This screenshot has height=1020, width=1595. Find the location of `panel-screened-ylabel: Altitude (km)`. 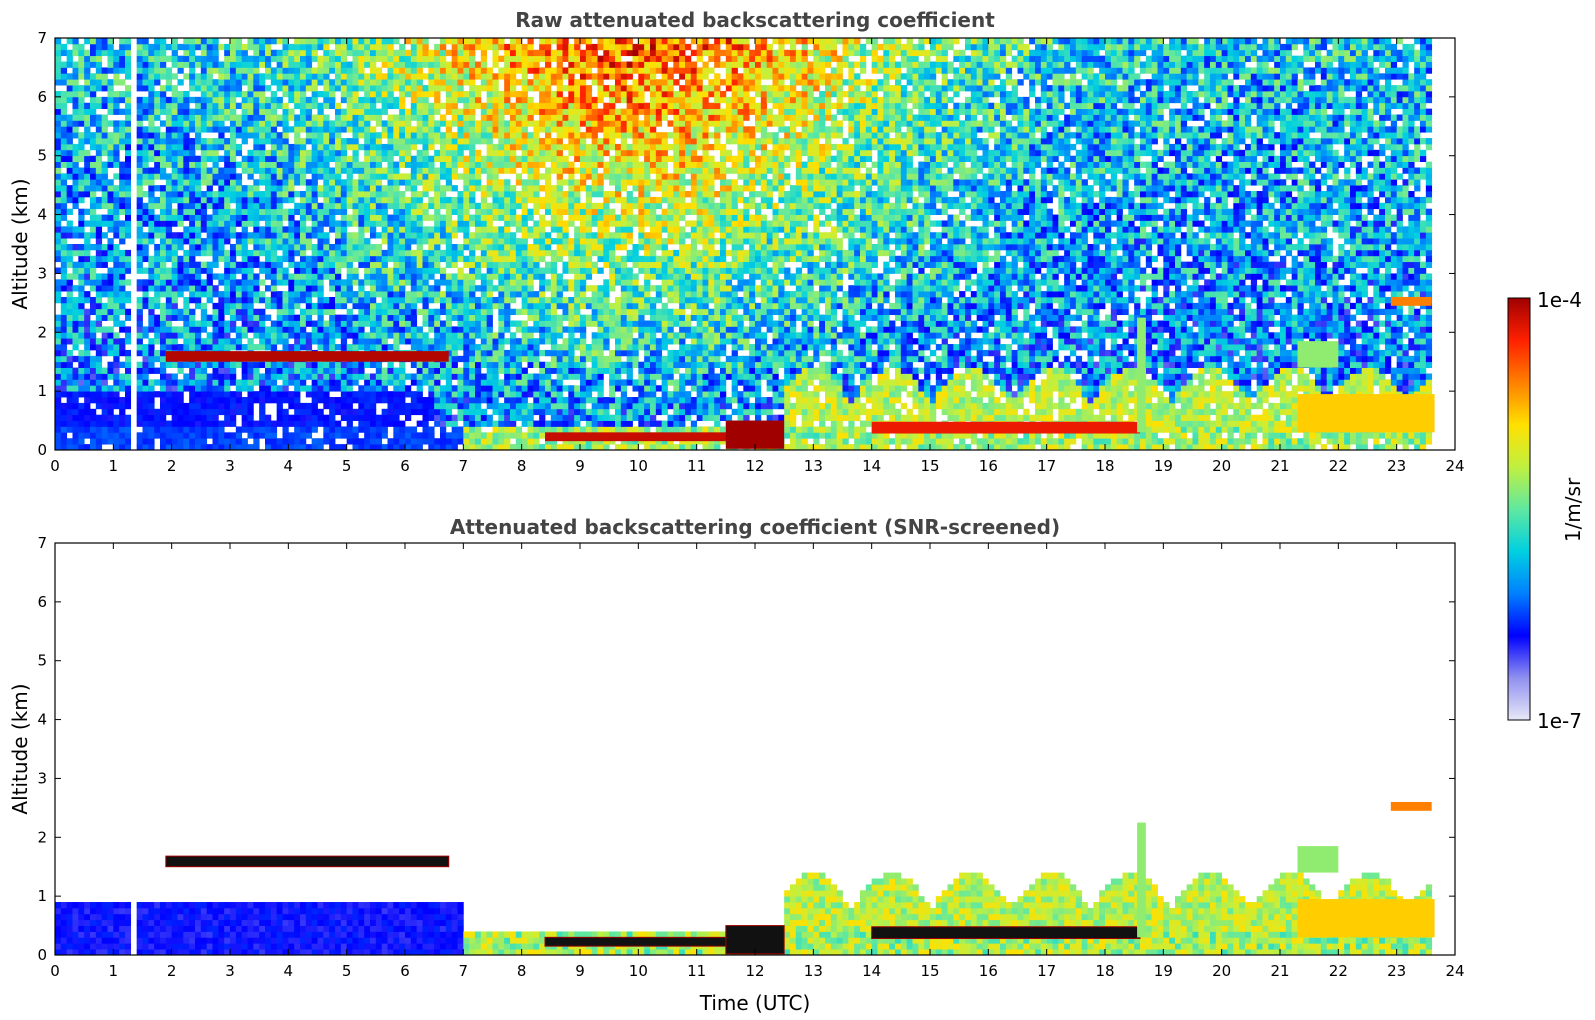

panel-screened-ylabel: Altitude (km) is located at coordinates (20, 748).